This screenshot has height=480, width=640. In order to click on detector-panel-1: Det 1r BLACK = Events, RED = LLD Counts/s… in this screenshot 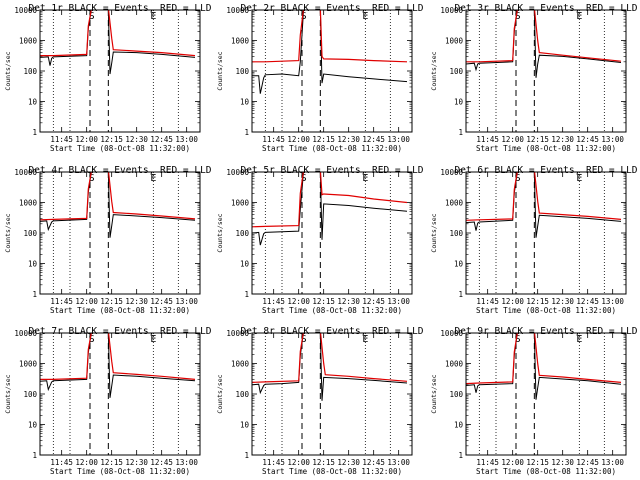, I will do `click(108, 78)`.